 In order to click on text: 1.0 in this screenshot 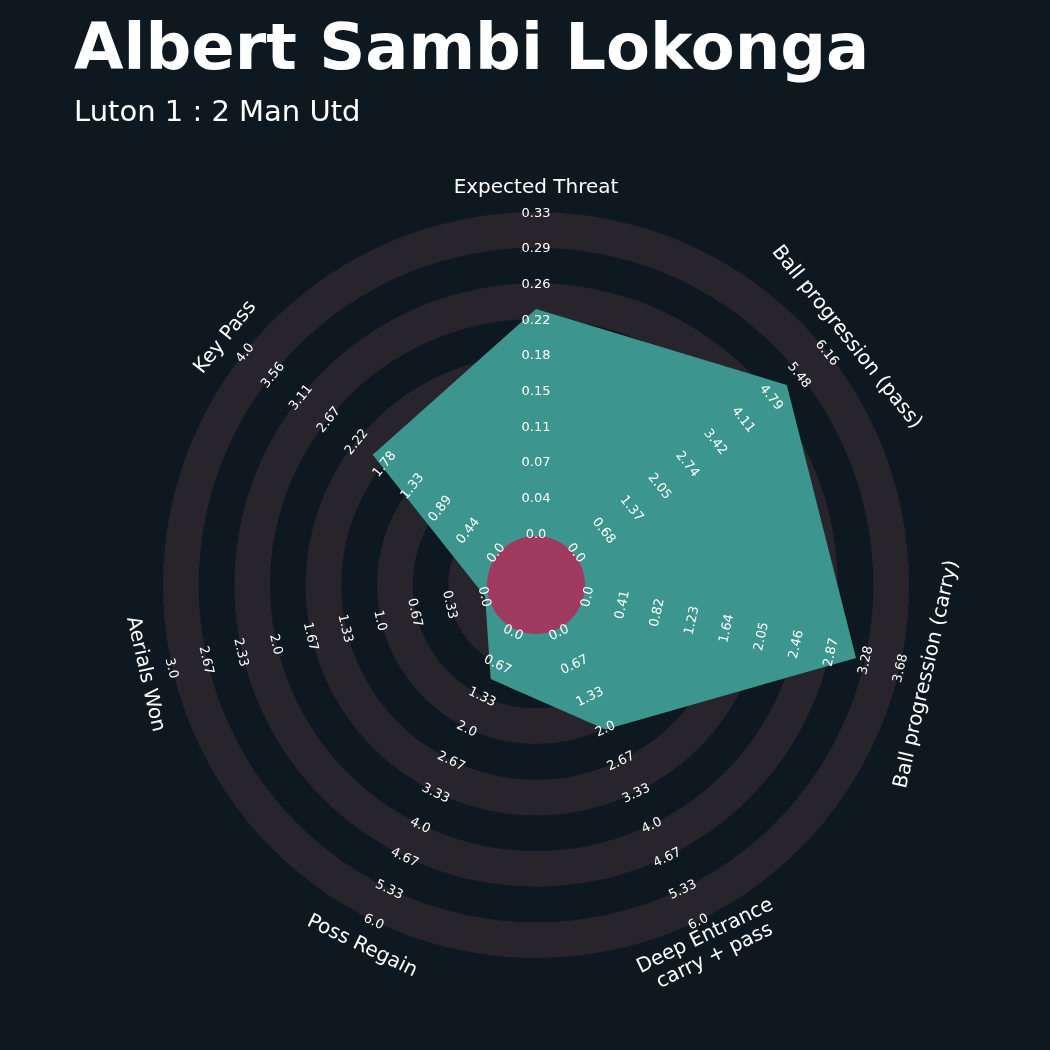, I will do `click(381, 620)`.